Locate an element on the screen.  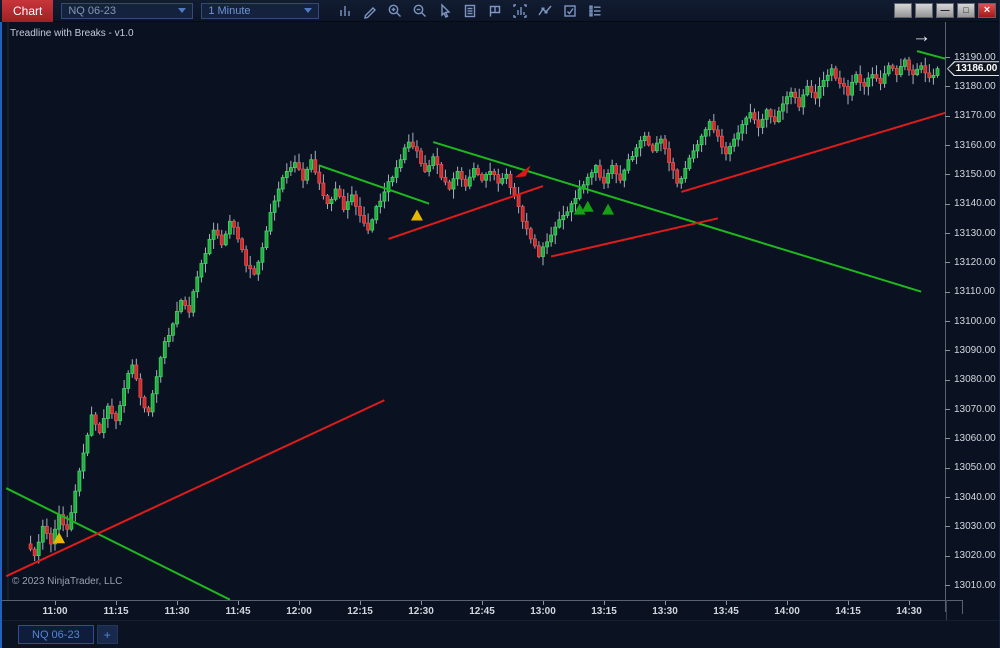
chart-style-button is located at coordinates (345, 11).